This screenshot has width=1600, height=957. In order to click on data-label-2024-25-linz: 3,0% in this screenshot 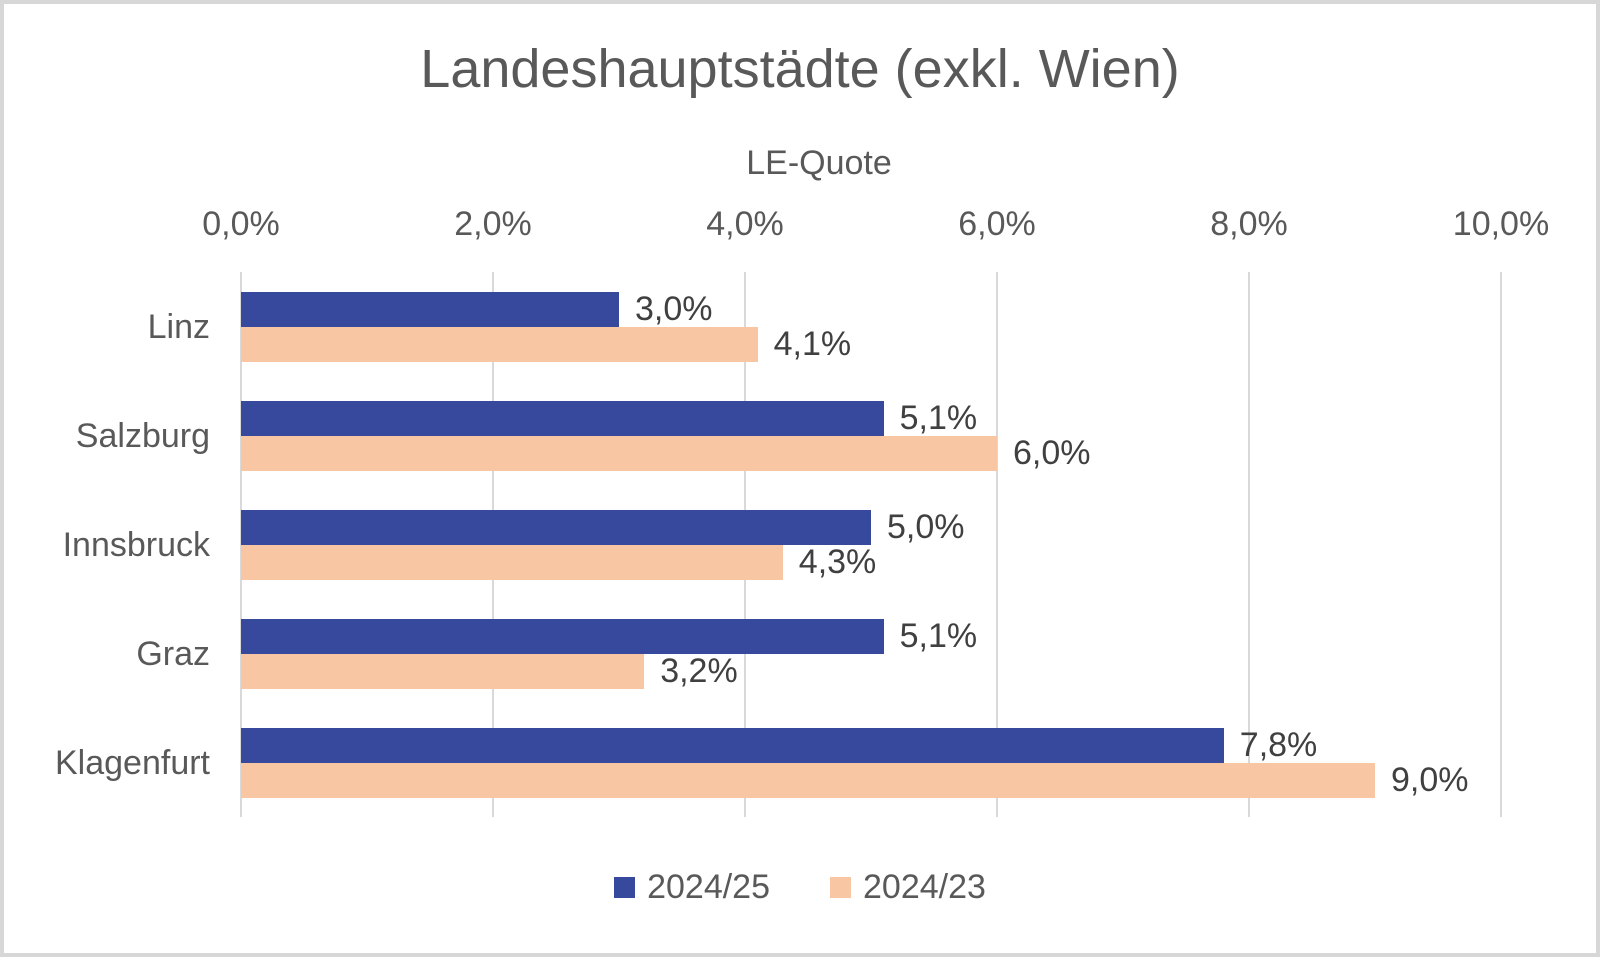, I will do `click(674, 308)`.